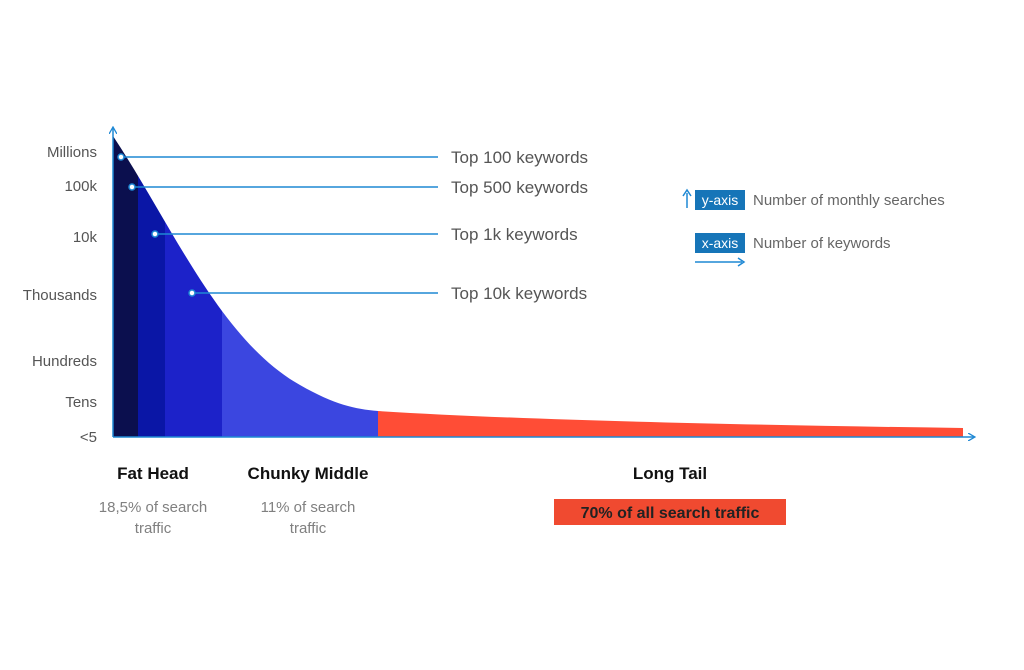 This screenshot has width=1024, height=670. I want to click on segment-fat-head: Fat Head 18,5% of search traffic, so click(153, 500).